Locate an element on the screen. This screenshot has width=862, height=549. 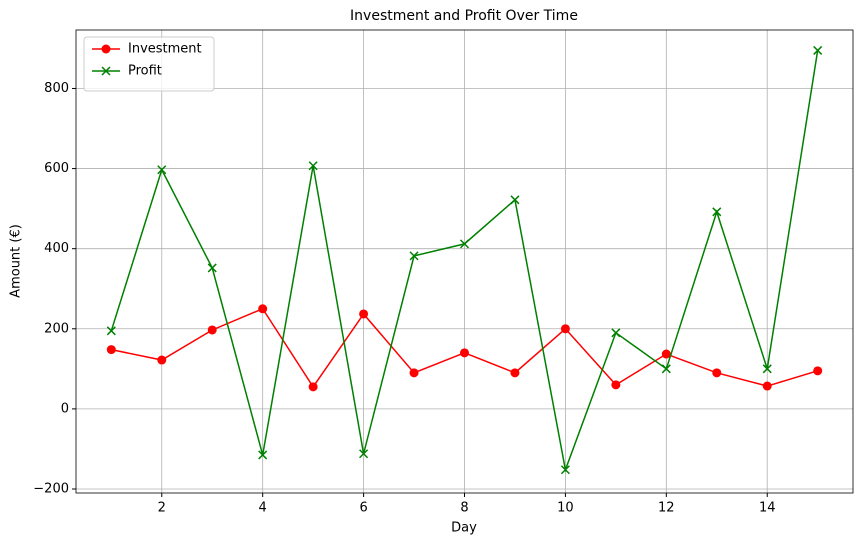
x-tick-label: 6 is located at coordinates (363, 508).